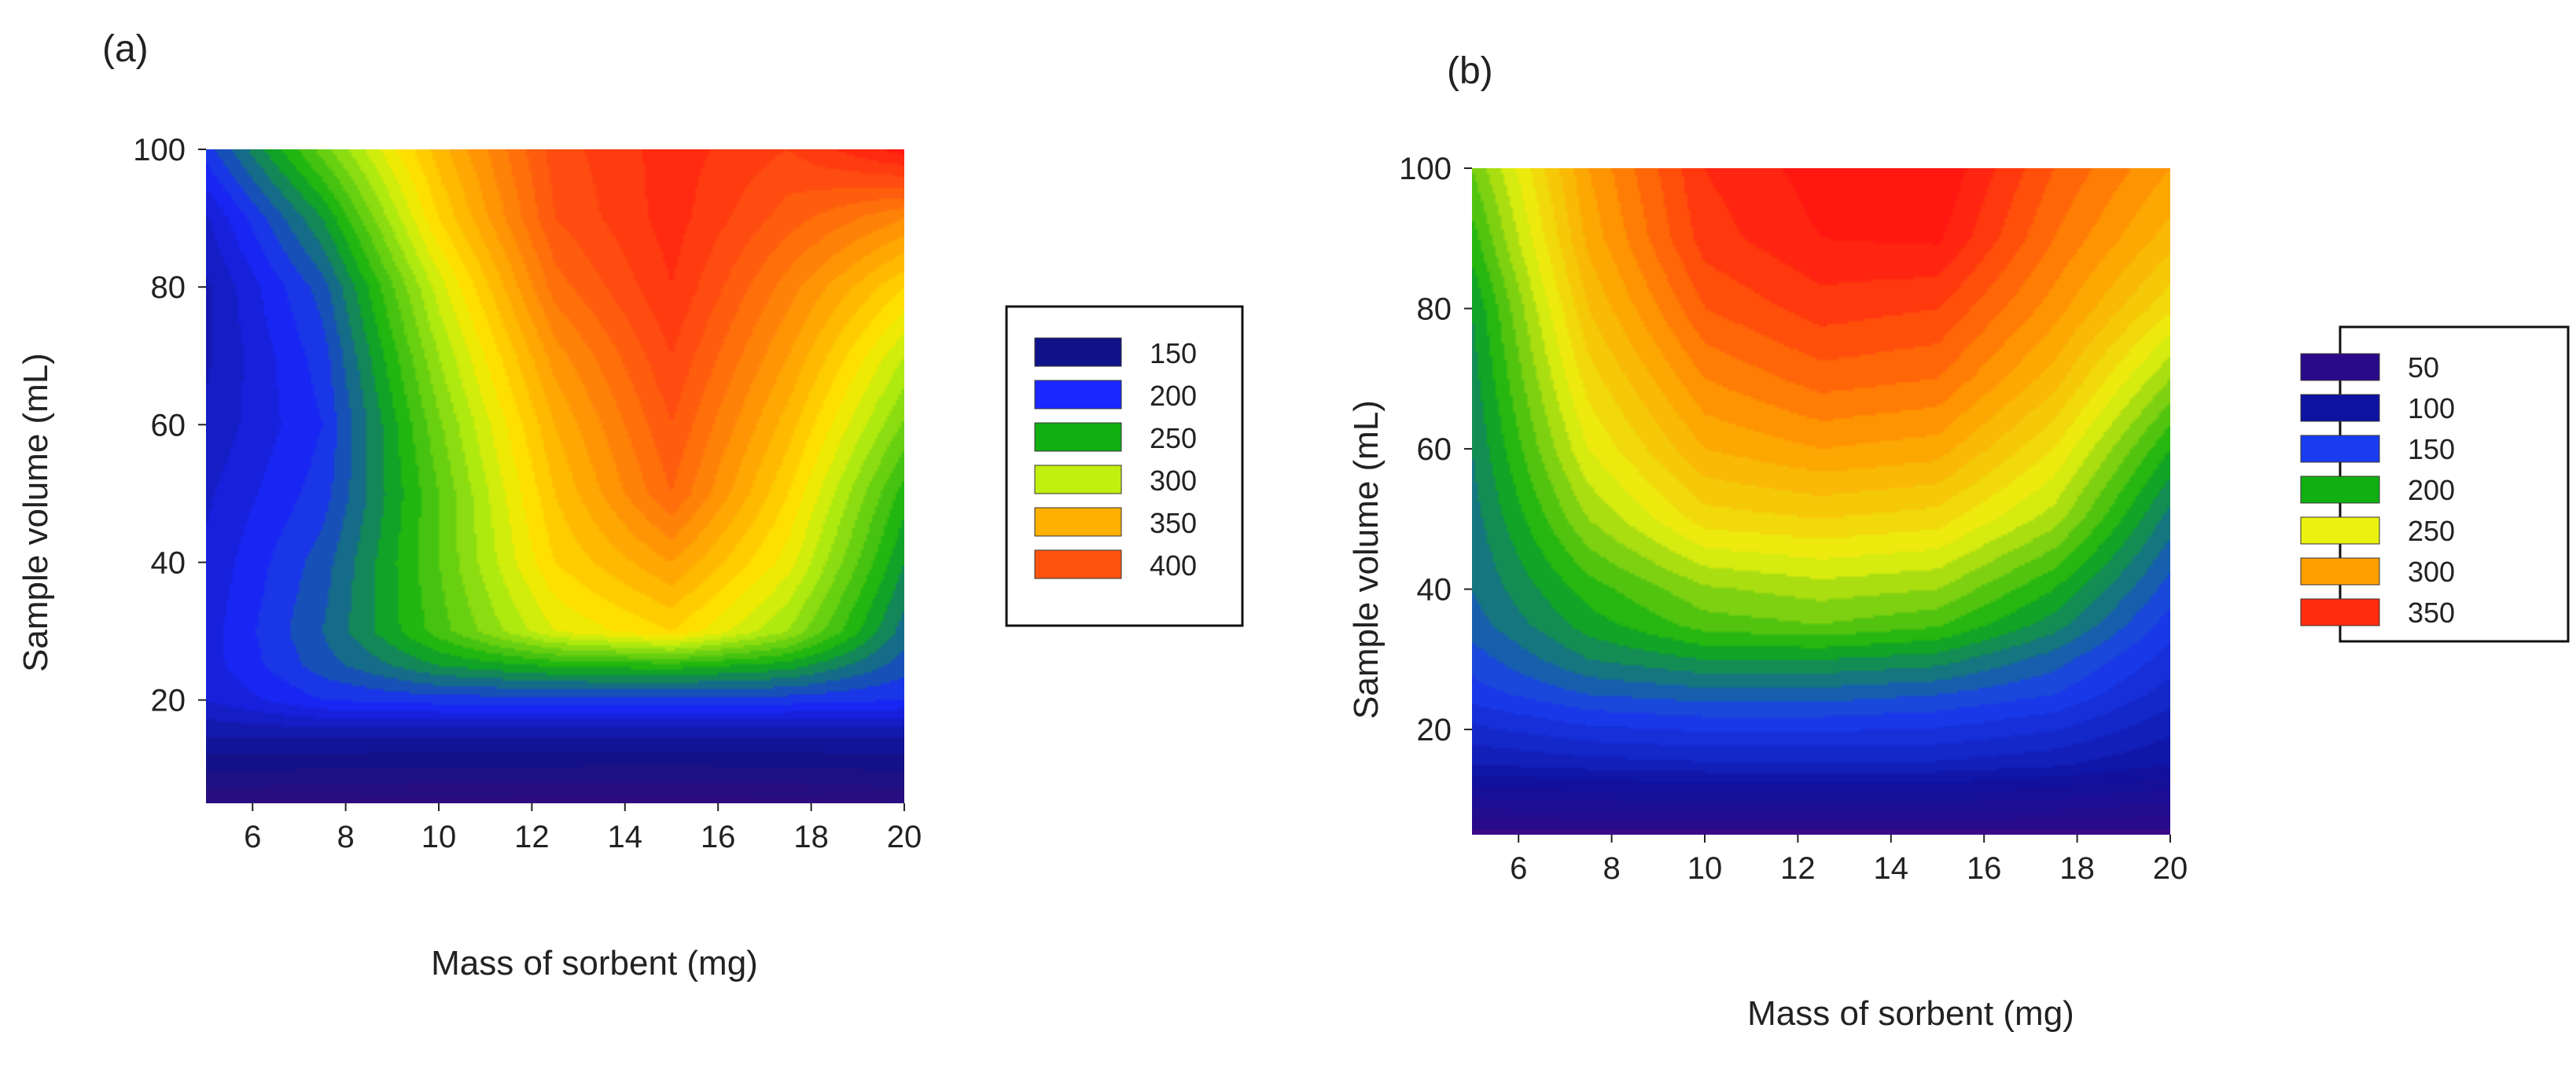 This screenshot has height=1076, width=2576. What do you see at coordinates (1173, 565) in the screenshot?
I see `panel-a-legend-label: 400` at bounding box center [1173, 565].